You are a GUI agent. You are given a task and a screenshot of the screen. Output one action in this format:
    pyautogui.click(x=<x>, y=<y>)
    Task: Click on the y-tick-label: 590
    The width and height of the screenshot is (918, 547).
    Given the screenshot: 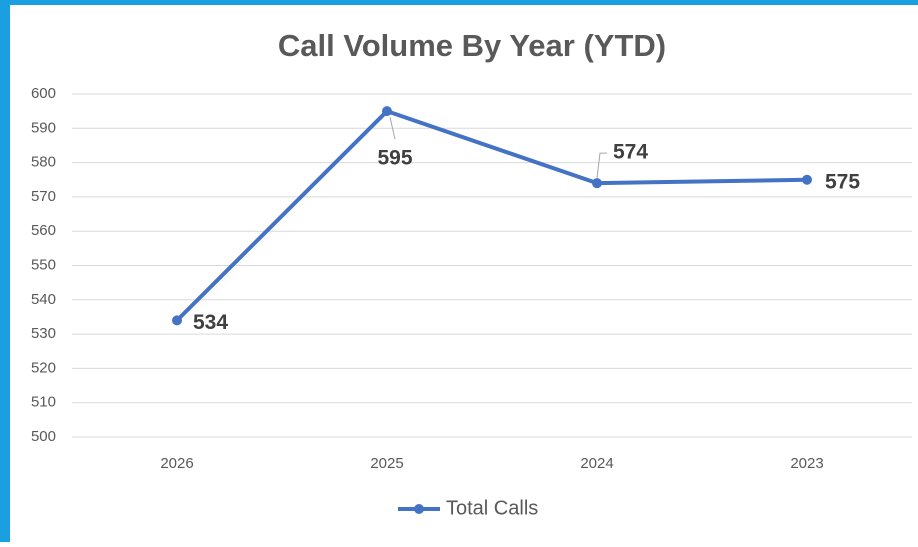 What is the action you would take?
    pyautogui.click(x=43, y=127)
    